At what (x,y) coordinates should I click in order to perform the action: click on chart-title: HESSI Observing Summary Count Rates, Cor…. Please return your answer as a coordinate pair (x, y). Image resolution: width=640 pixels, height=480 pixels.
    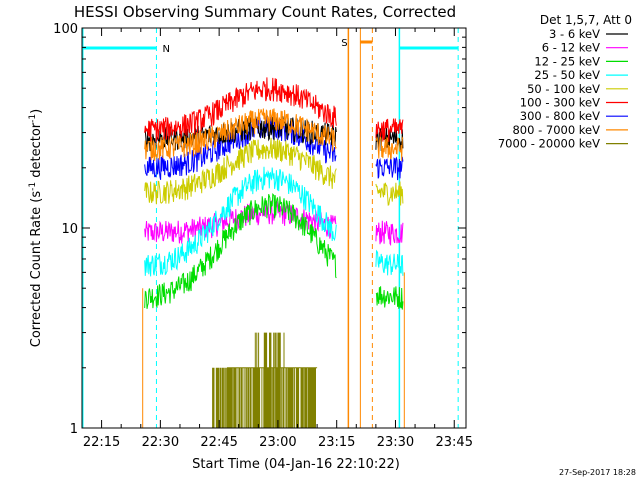
    Looking at the image, I should click on (265, 12).